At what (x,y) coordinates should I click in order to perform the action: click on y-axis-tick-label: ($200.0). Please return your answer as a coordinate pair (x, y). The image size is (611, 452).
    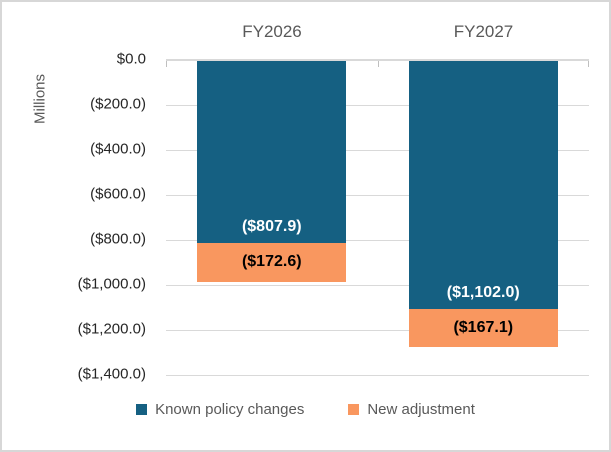
    Looking at the image, I should click on (118, 104).